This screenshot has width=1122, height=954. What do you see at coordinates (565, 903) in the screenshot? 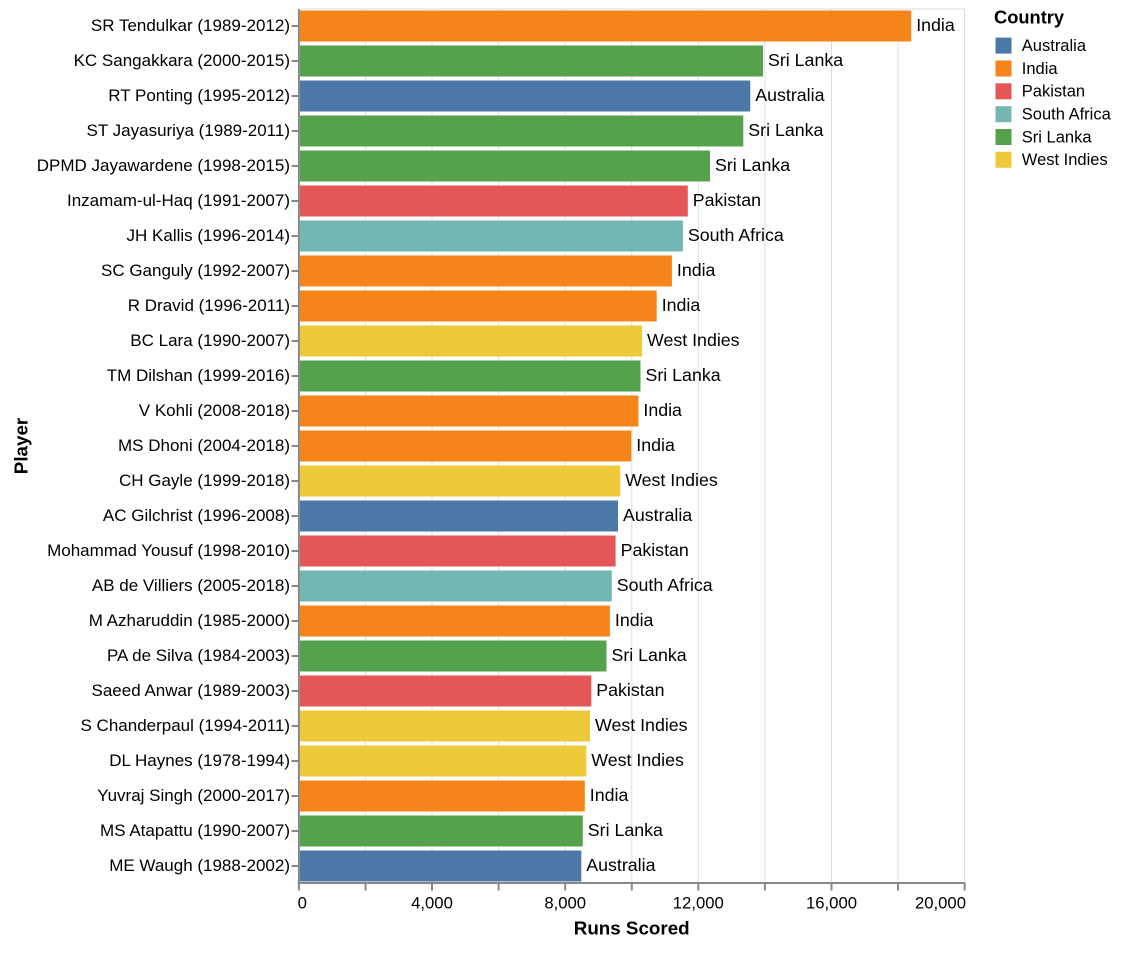
I see `svg-text: 8,000` at bounding box center [565, 903].